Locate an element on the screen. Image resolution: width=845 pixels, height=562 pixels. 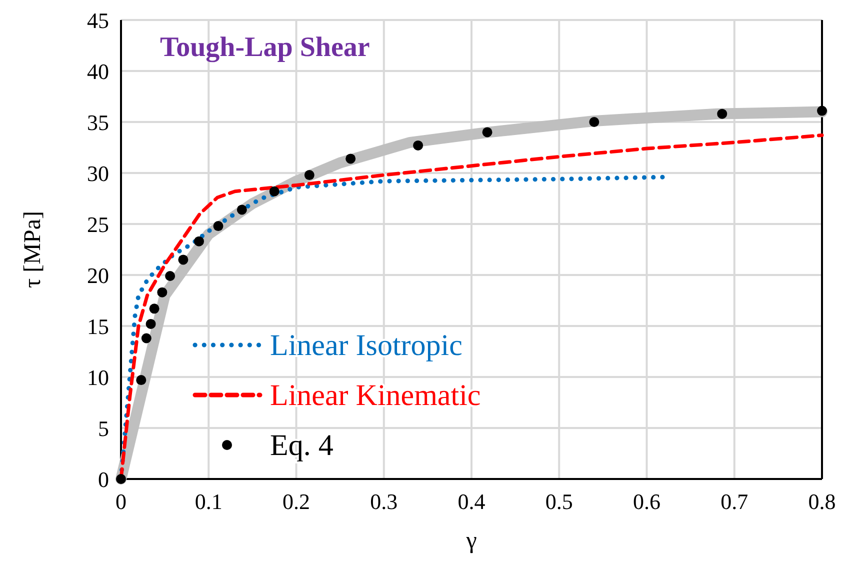
y-tick-label: 5 is located at coordinates (103, 428).